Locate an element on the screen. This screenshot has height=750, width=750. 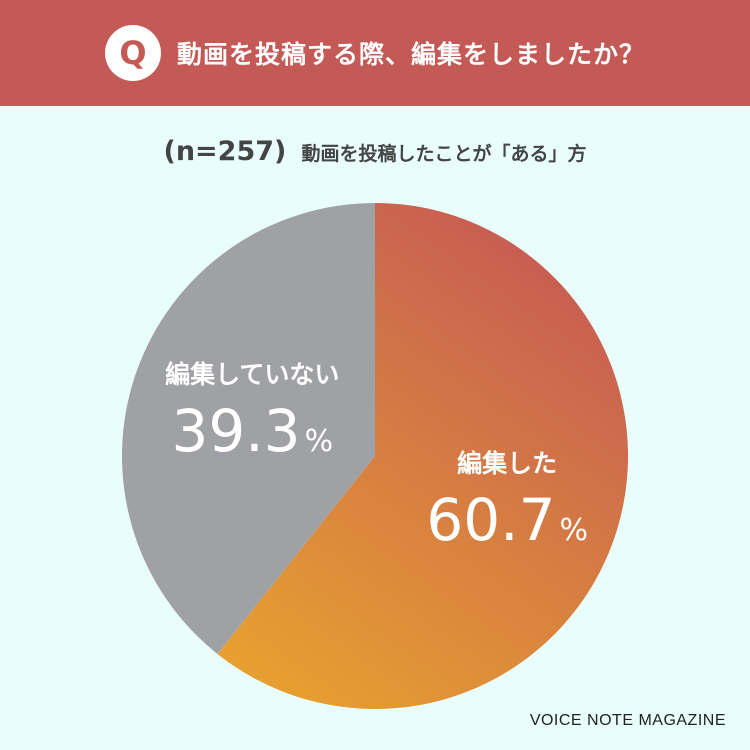
slice-category-label: 編集していない is located at coordinates (252, 374).